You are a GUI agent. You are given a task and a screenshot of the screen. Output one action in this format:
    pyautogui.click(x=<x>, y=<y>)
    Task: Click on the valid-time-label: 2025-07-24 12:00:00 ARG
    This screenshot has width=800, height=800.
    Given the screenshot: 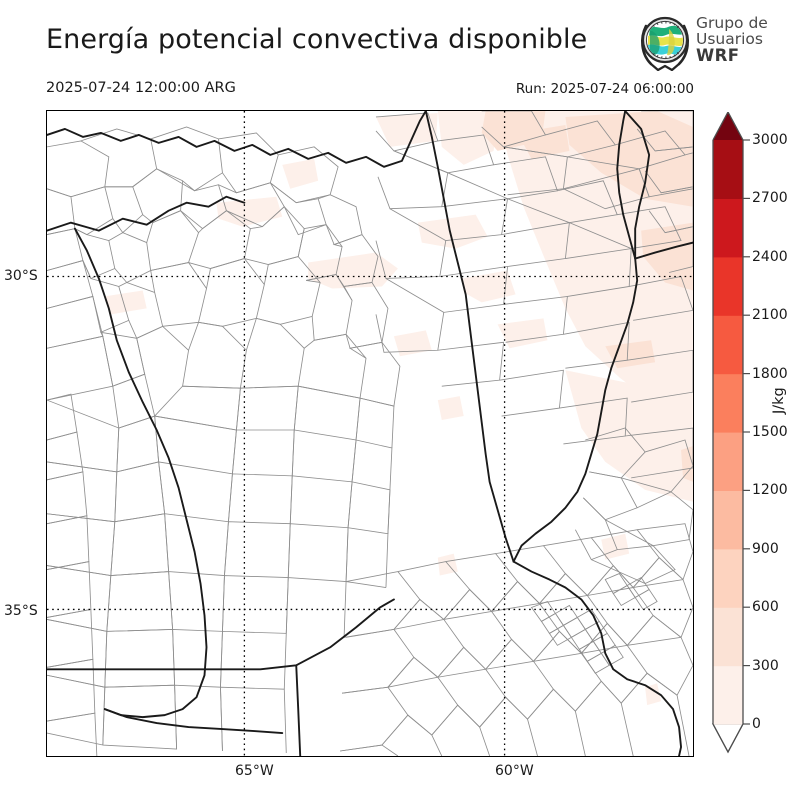 What is the action you would take?
    pyautogui.click(x=141, y=88)
    